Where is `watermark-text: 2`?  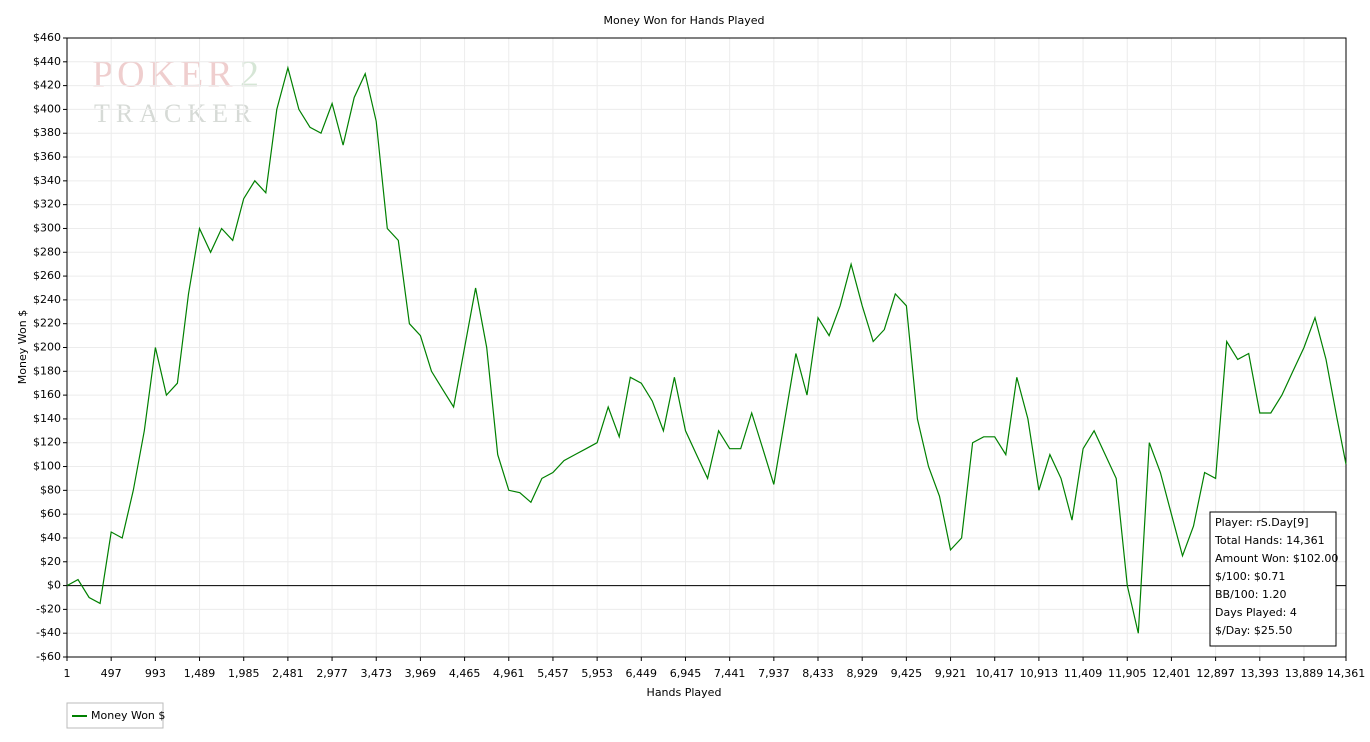 watermark-text: 2 is located at coordinates (249, 75).